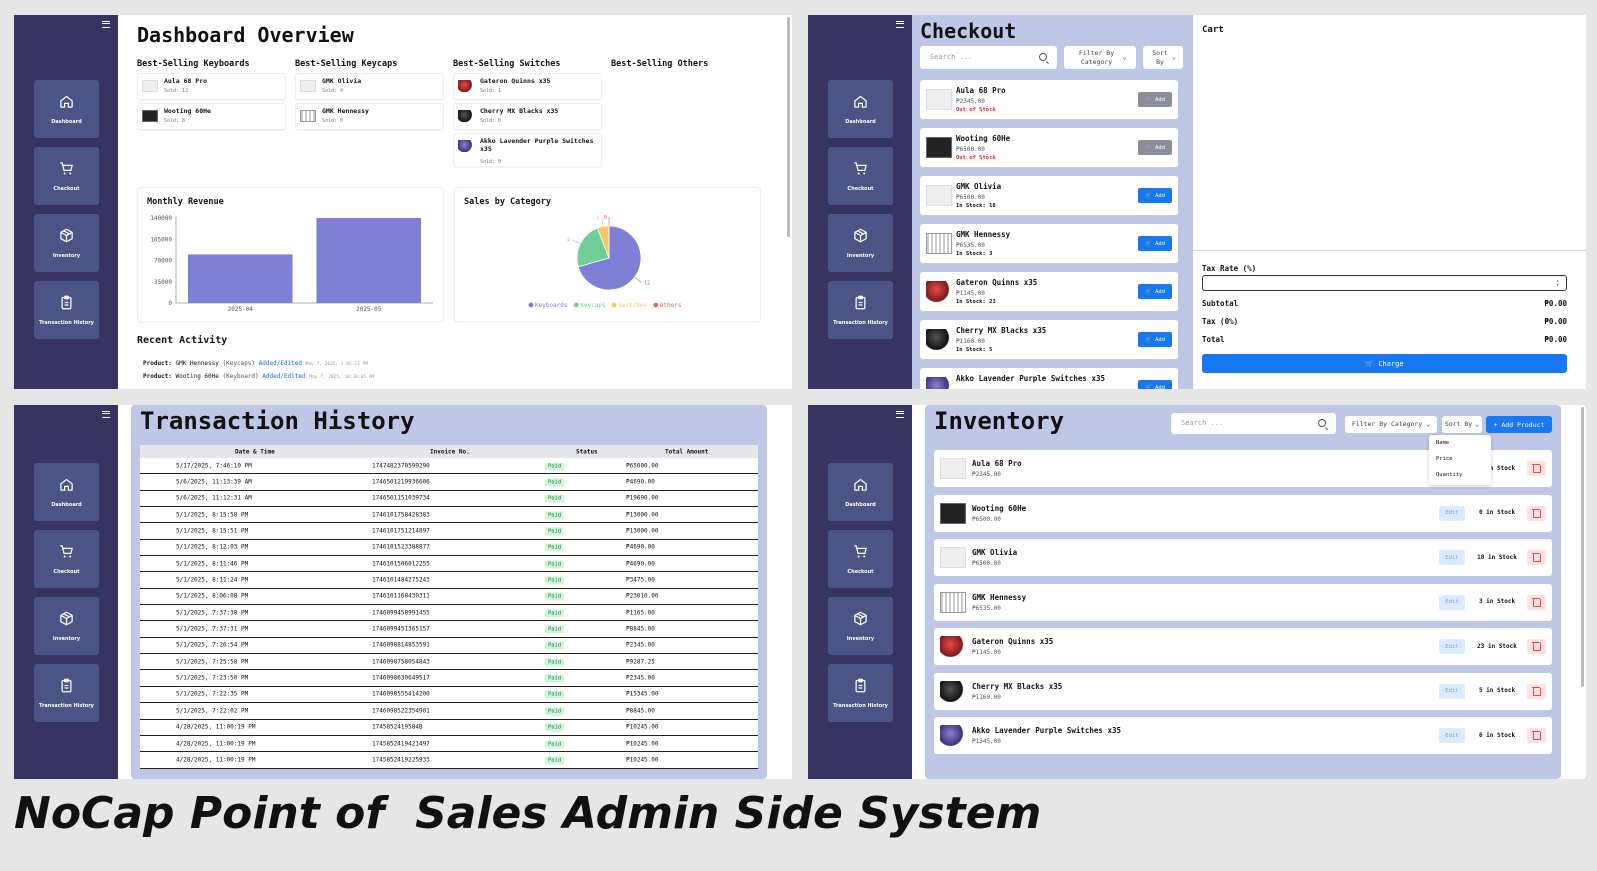 Image resolution: width=1597 pixels, height=871 pixels. I want to click on amount-cell: ₱15345.00, so click(642, 694).